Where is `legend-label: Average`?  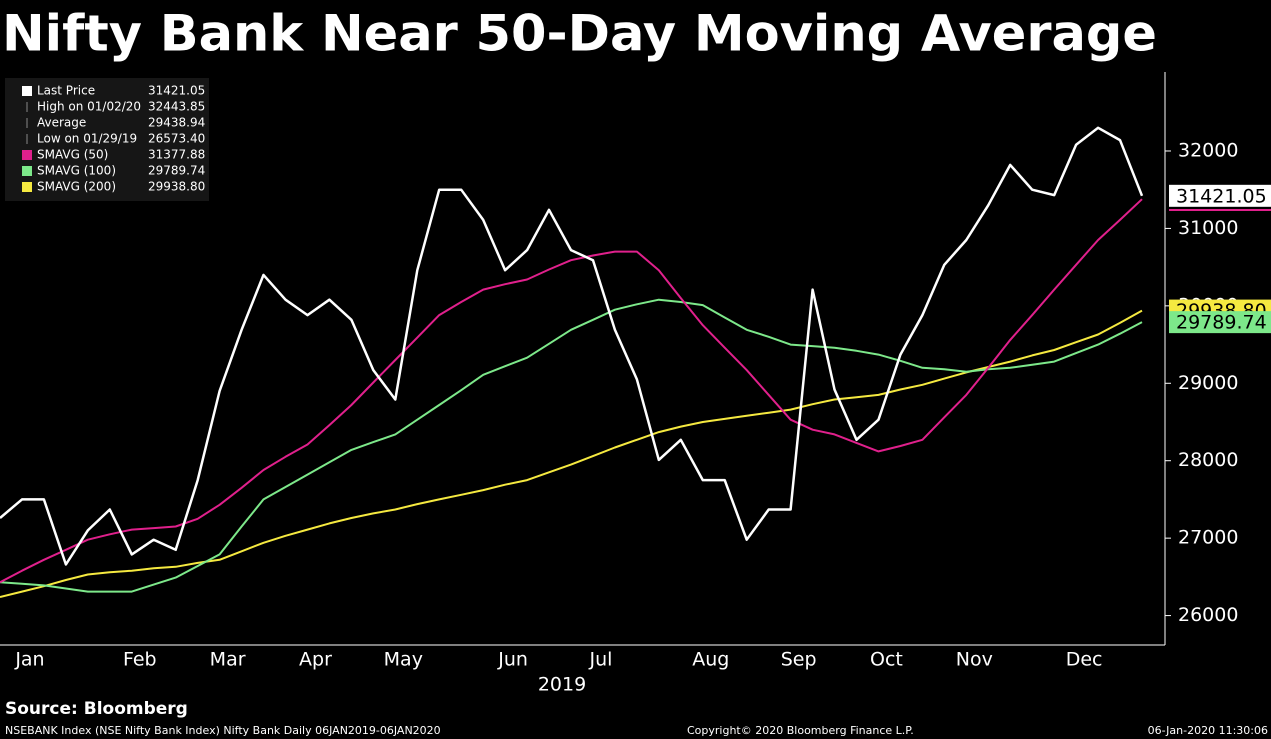
legend-label: Average is located at coordinates (61, 123).